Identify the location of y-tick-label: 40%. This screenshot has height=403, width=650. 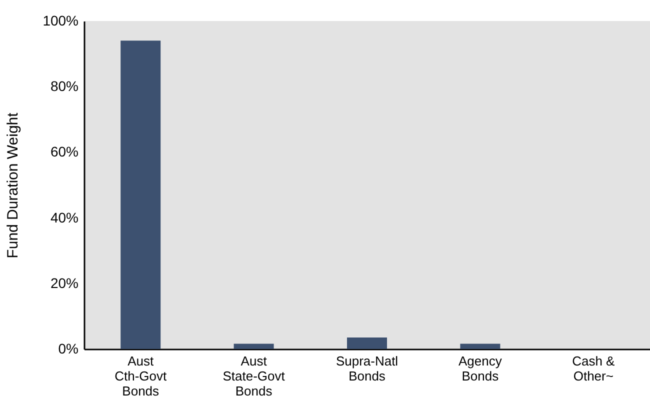
(64, 217).